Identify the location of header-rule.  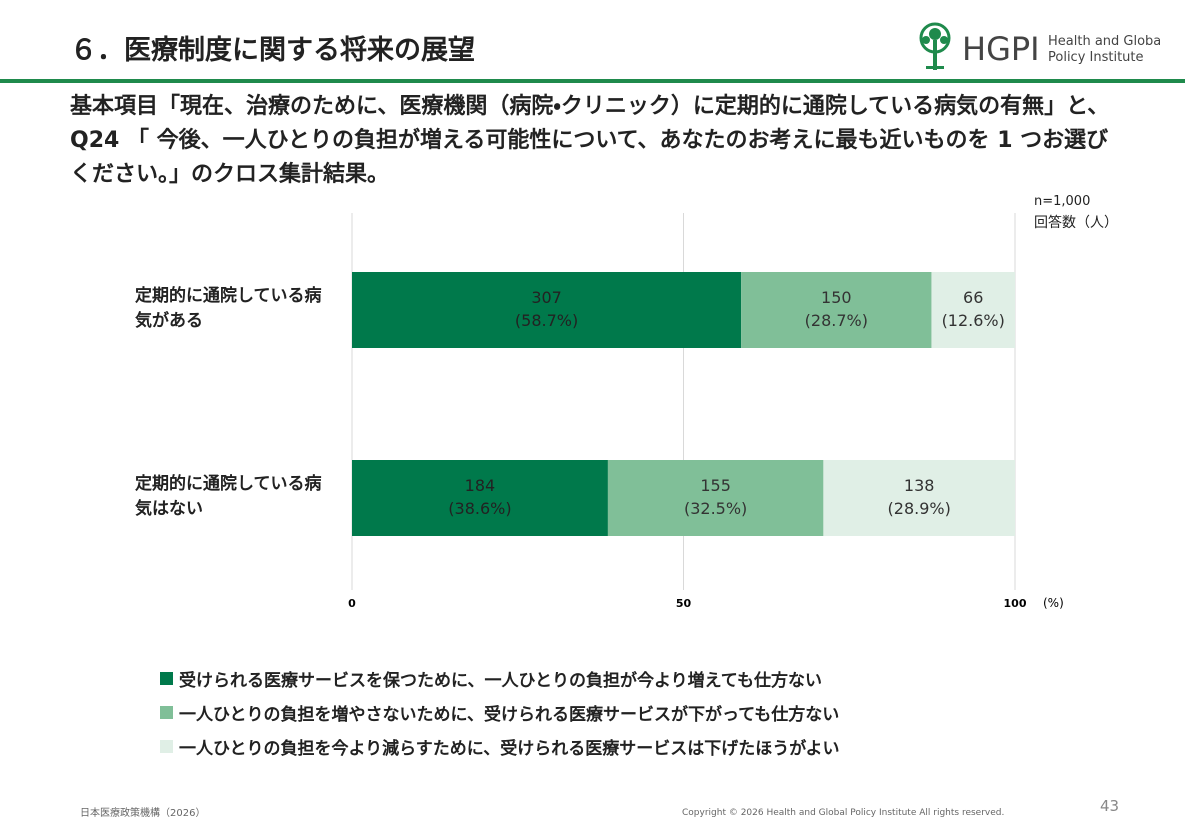
(592, 81).